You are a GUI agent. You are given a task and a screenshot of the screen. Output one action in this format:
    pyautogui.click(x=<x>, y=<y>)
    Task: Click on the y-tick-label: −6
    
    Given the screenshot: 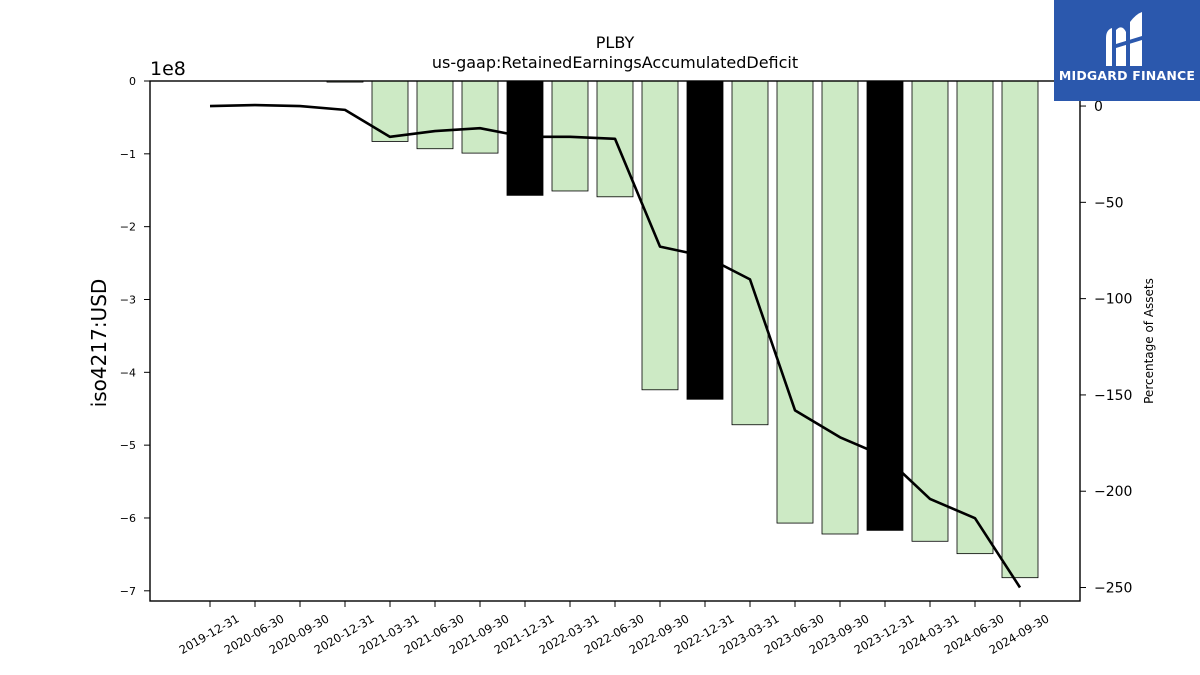 What is the action you would take?
    pyautogui.click(x=128, y=518)
    